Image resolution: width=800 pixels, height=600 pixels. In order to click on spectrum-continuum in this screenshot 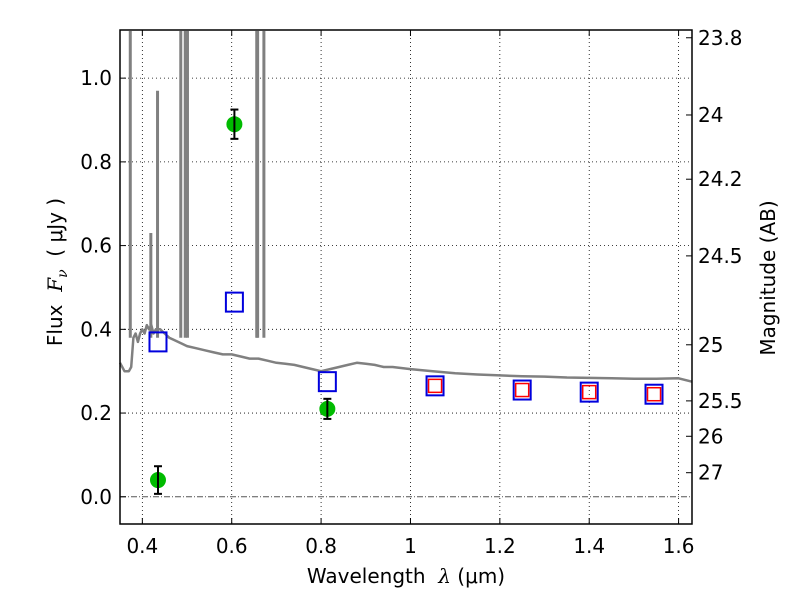, I will do `click(405, 353)`.